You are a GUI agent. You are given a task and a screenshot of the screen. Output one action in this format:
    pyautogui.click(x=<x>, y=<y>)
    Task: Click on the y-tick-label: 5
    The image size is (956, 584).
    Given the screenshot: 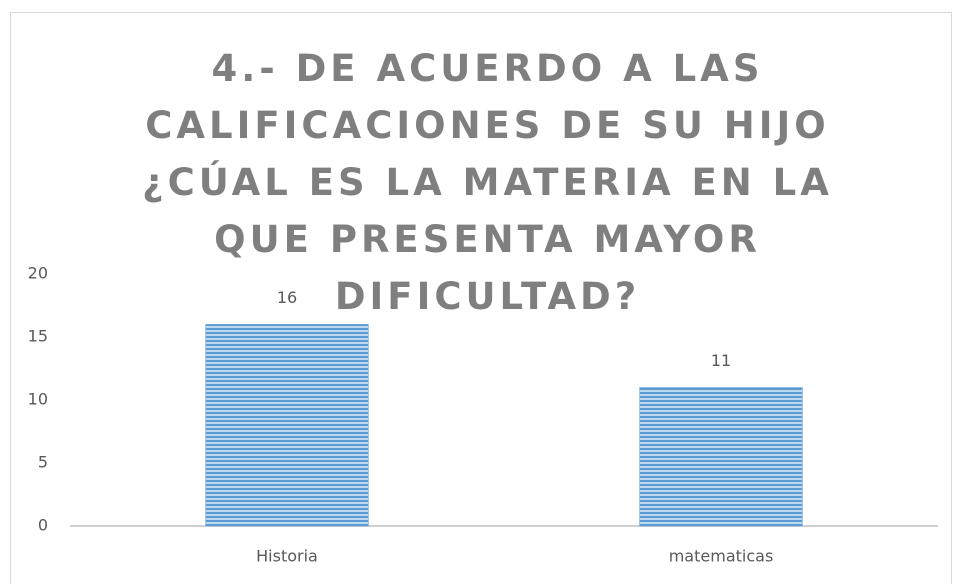 What is the action you would take?
    pyautogui.click(x=43, y=462)
    